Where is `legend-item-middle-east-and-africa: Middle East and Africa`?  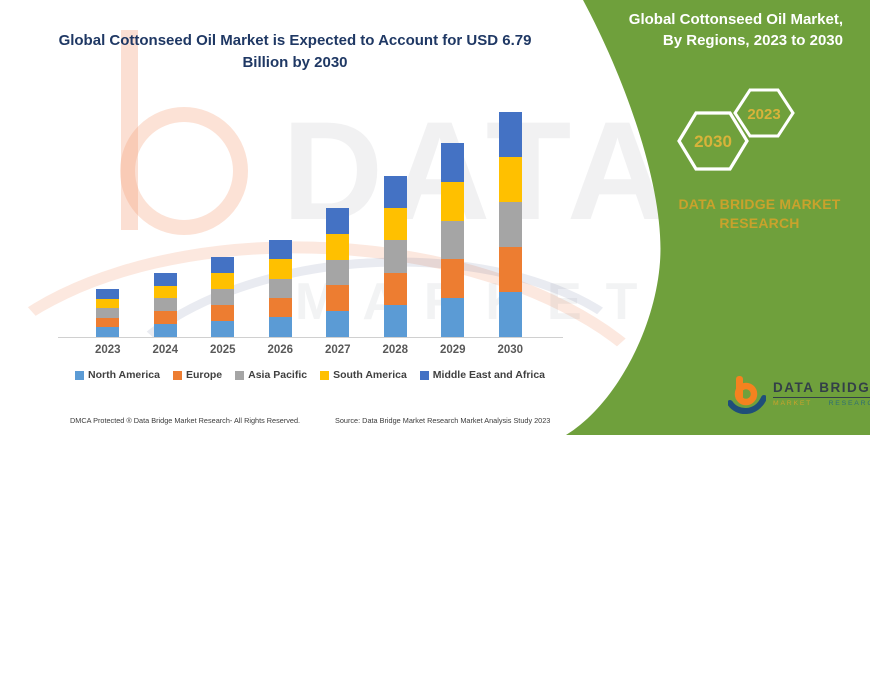 legend-item-middle-east-and-africa: Middle East and Africa is located at coordinates (482, 375).